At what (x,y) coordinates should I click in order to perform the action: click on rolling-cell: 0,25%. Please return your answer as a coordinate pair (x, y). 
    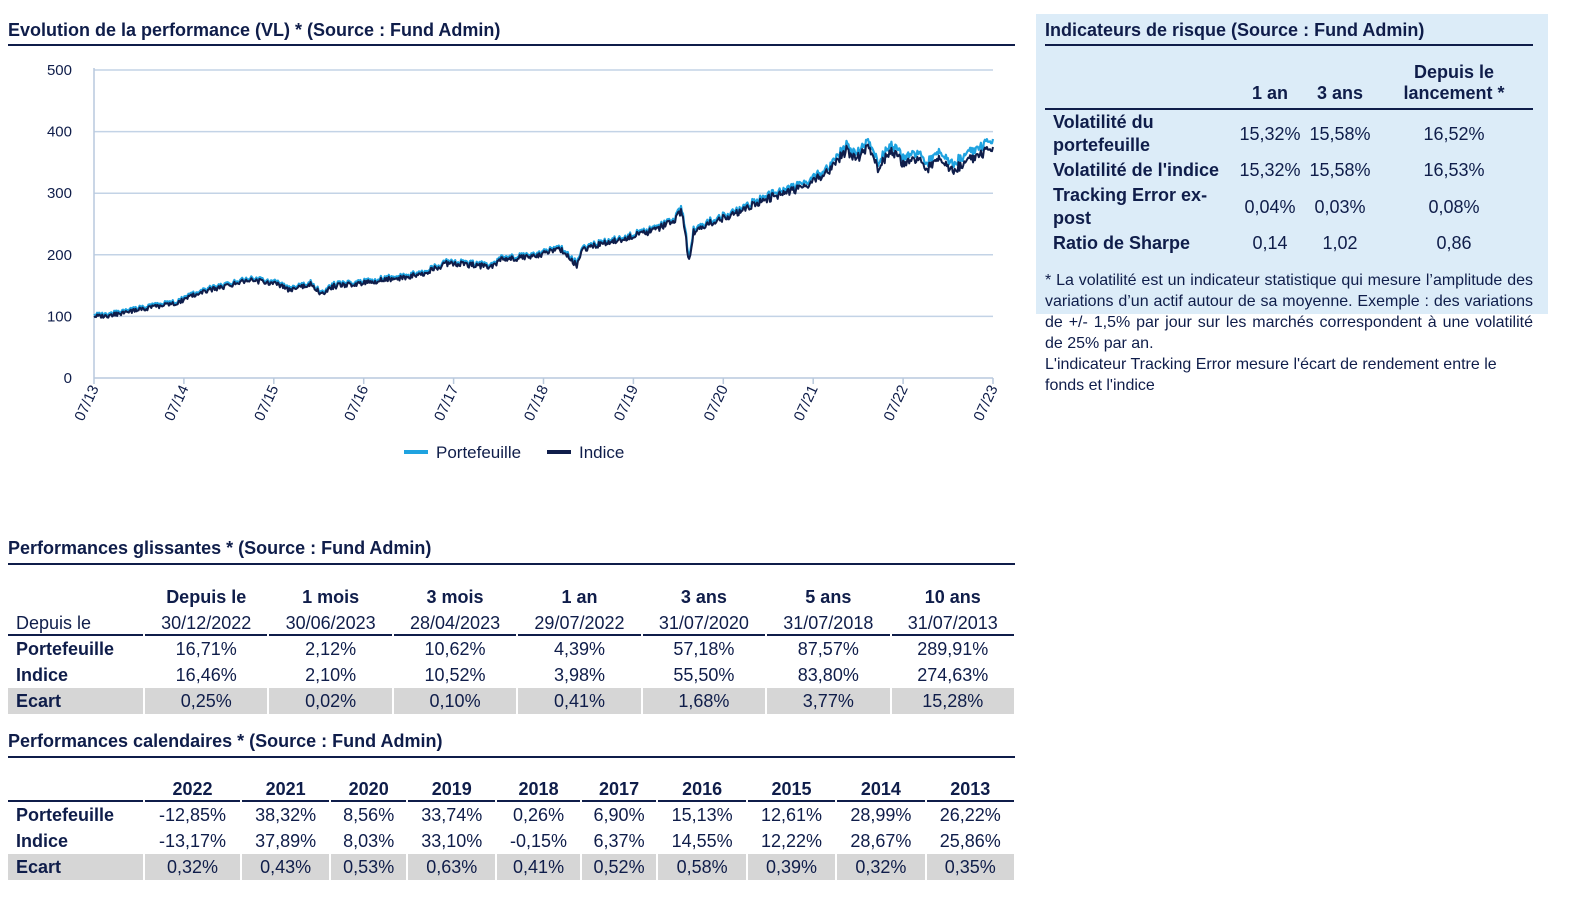
    Looking at the image, I should click on (206, 701).